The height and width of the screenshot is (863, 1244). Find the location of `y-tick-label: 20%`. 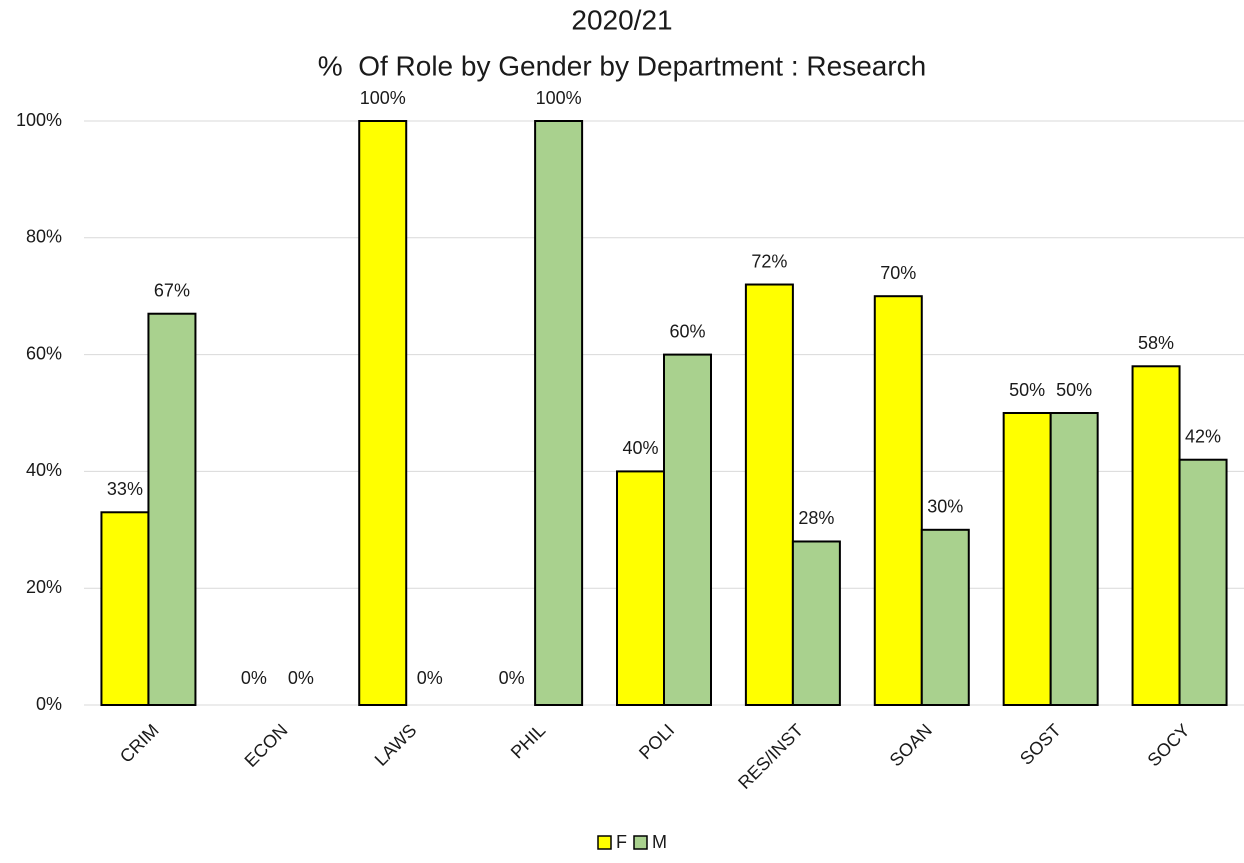

y-tick-label: 20% is located at coordinates (44, 587).